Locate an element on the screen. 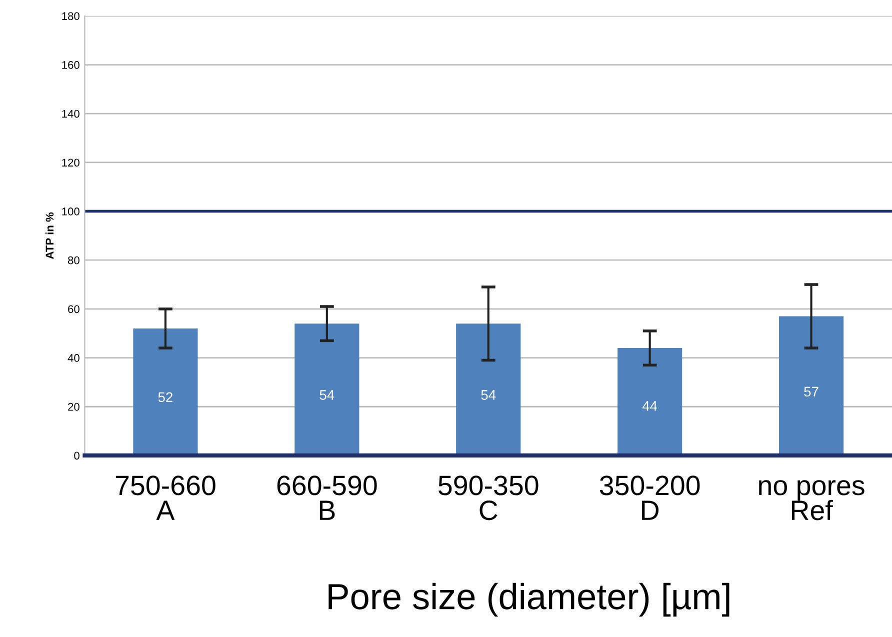 The image size is (892, 637). y-tick-label: 100 is located at coordinates (71, 212).